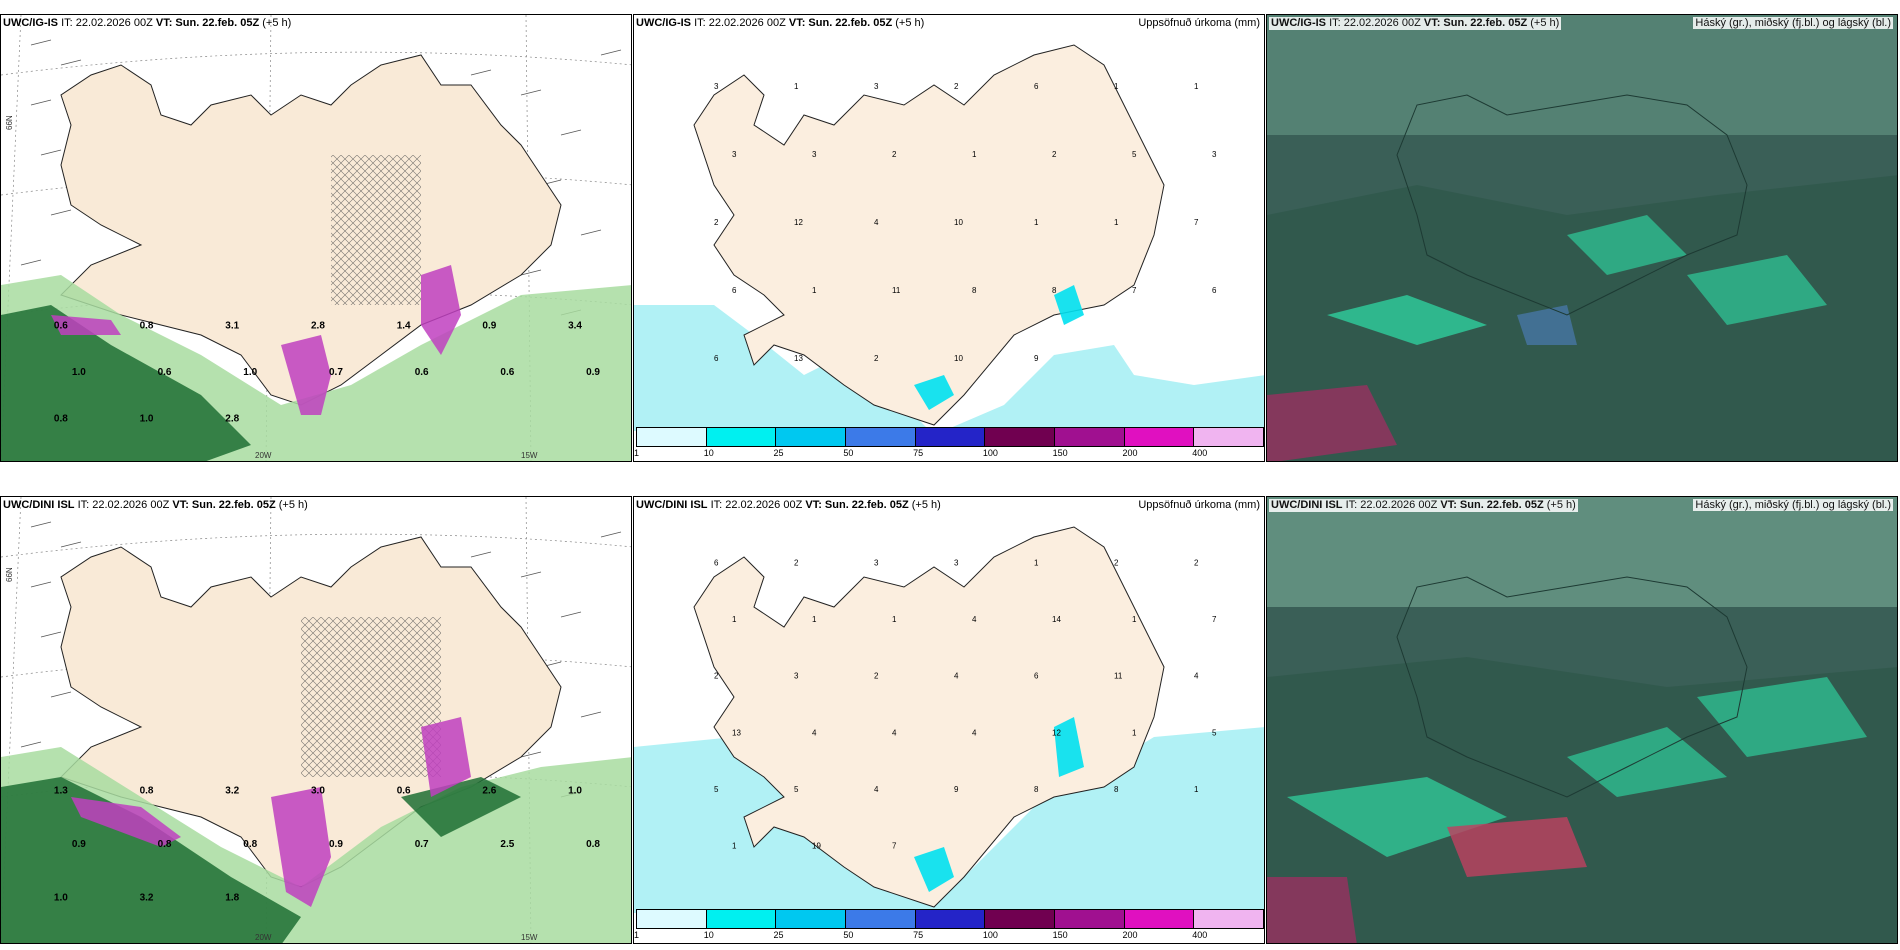 This screenshot has height=950, width=1900. I want to click on map-value-label: 14, so click(1056, 619).